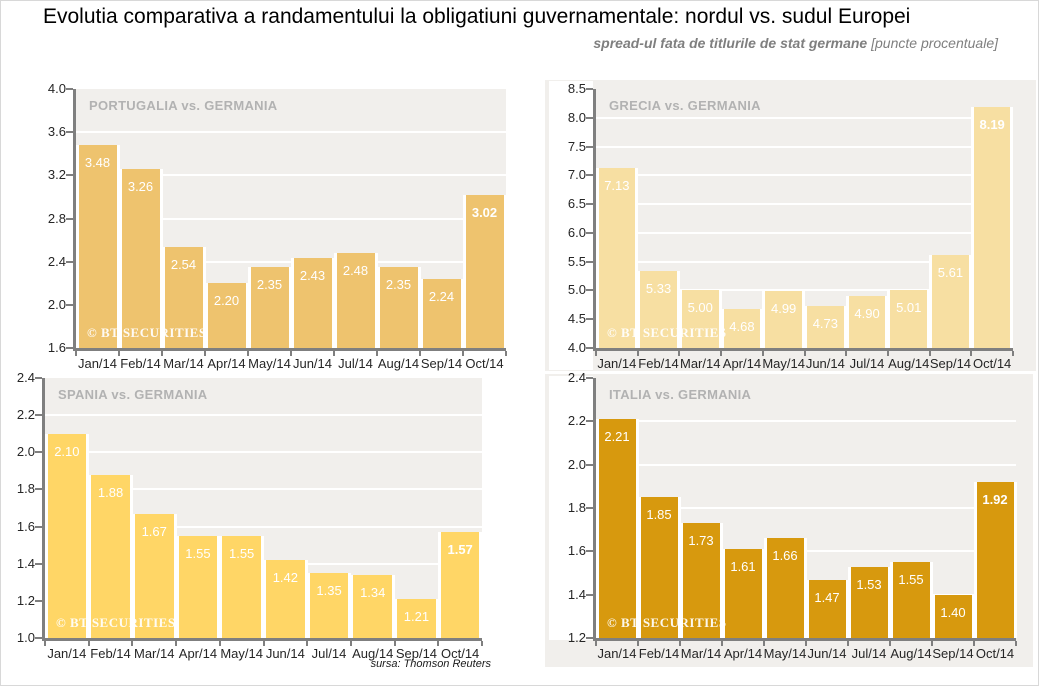 This screenshot has width=1039, height=686. Describe the element at coordinates (226, 363) in the screenshot. I see `x-tick-label: Apr/14` at that location.